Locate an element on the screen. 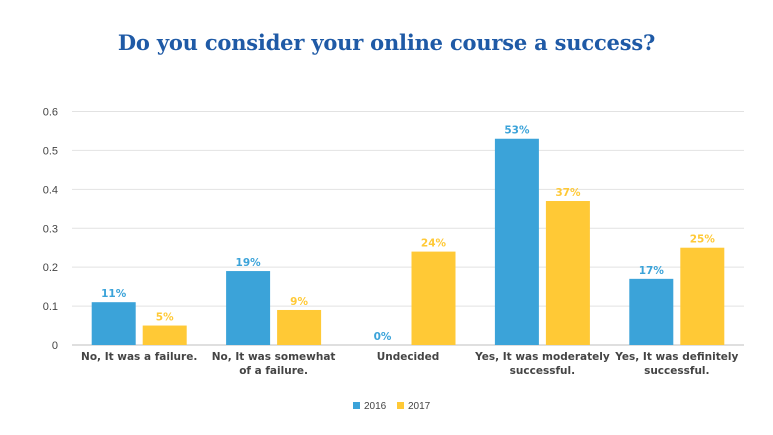 The image size is (773, 435). y-tick-label: 0.5 is located at coordinates (50, 151).